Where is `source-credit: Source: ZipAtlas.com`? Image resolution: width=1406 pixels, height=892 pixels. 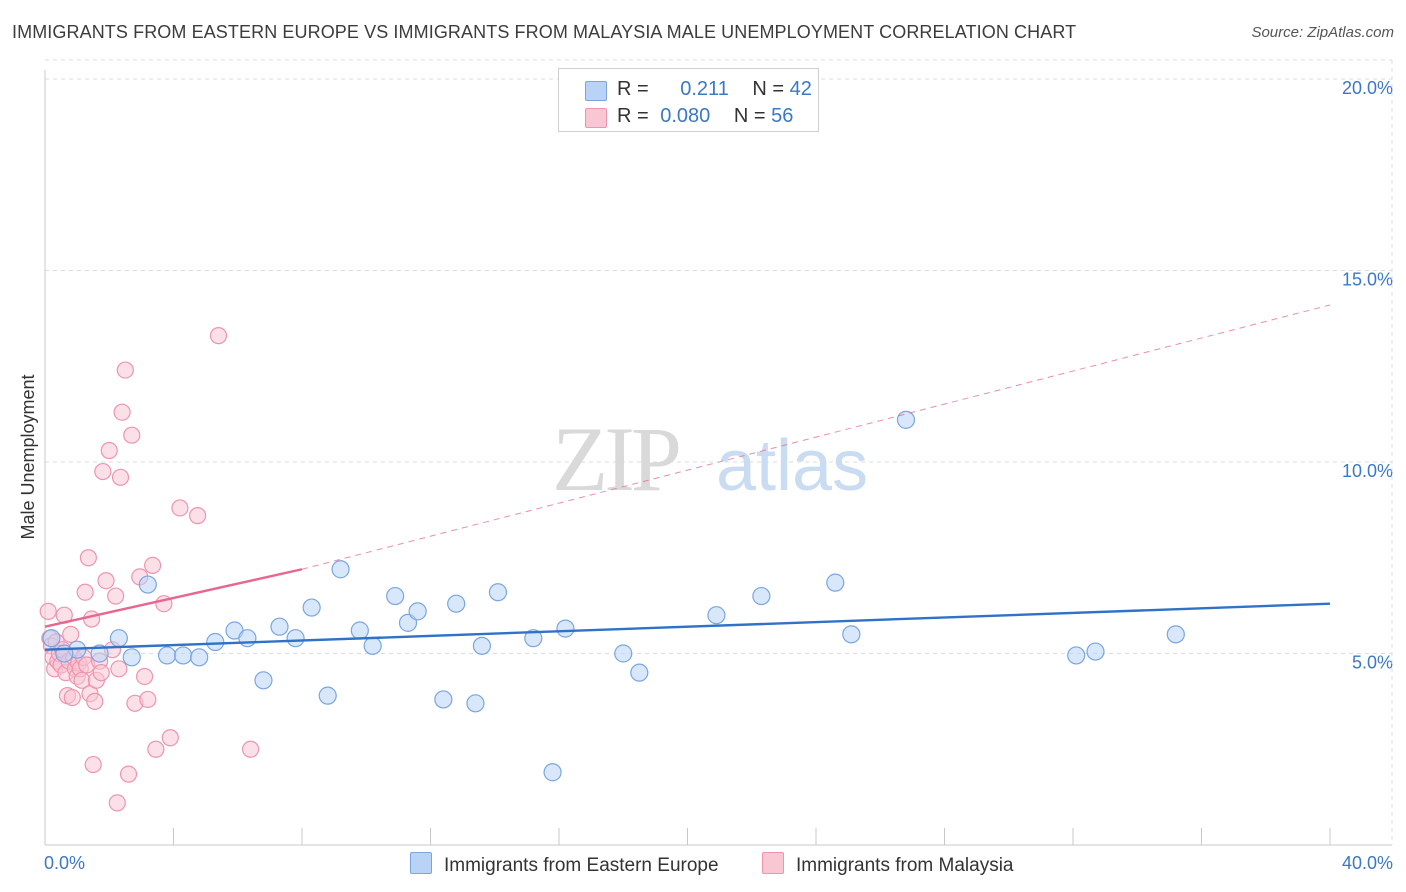 source-credit: Source: ZipAtlas.com is located at coordinates (1322, 32).